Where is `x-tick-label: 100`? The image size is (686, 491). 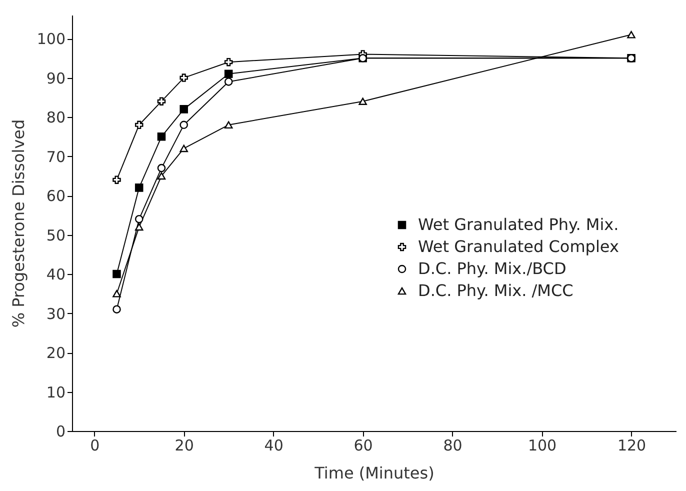 x-tick-label: 100 is located at coordinates (542, 445).